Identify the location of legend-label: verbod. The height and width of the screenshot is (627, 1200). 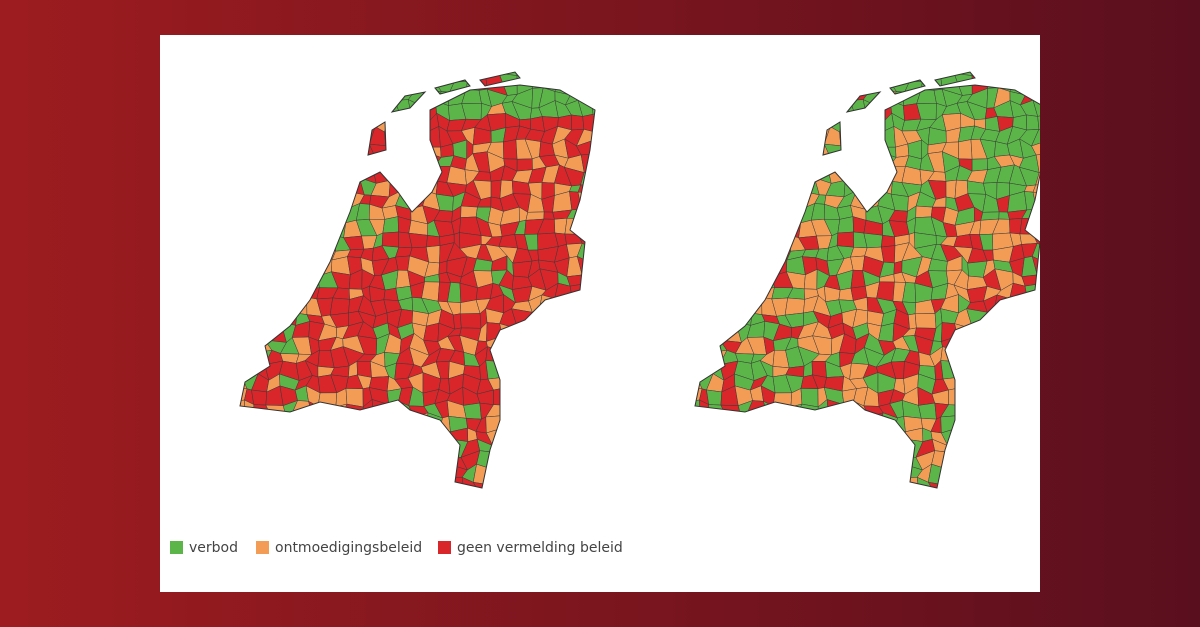
(213, 548).